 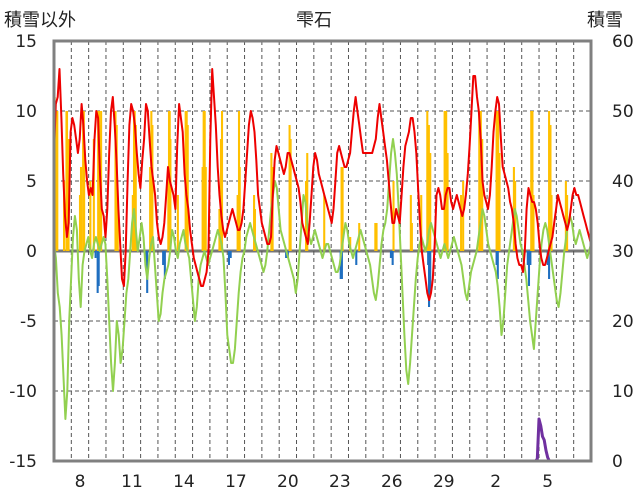 What do you see at coordinates (31, 182) in the screenshot?
I see `left-axis-tick-label: 5` at bounding box center [31, 182].